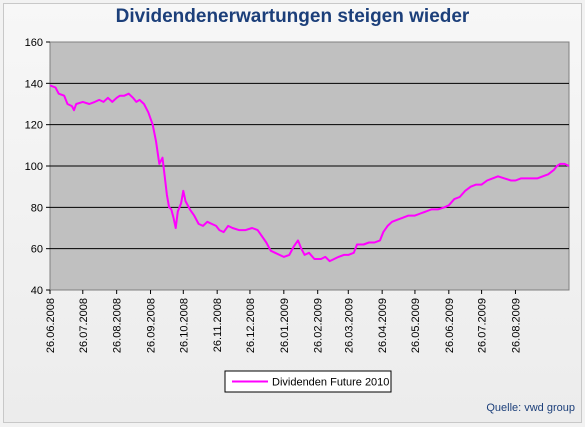  Describe the element at coordinates (416, 325) in the screenshot. I see `x-tick-label: 26.05.2009` at that location.